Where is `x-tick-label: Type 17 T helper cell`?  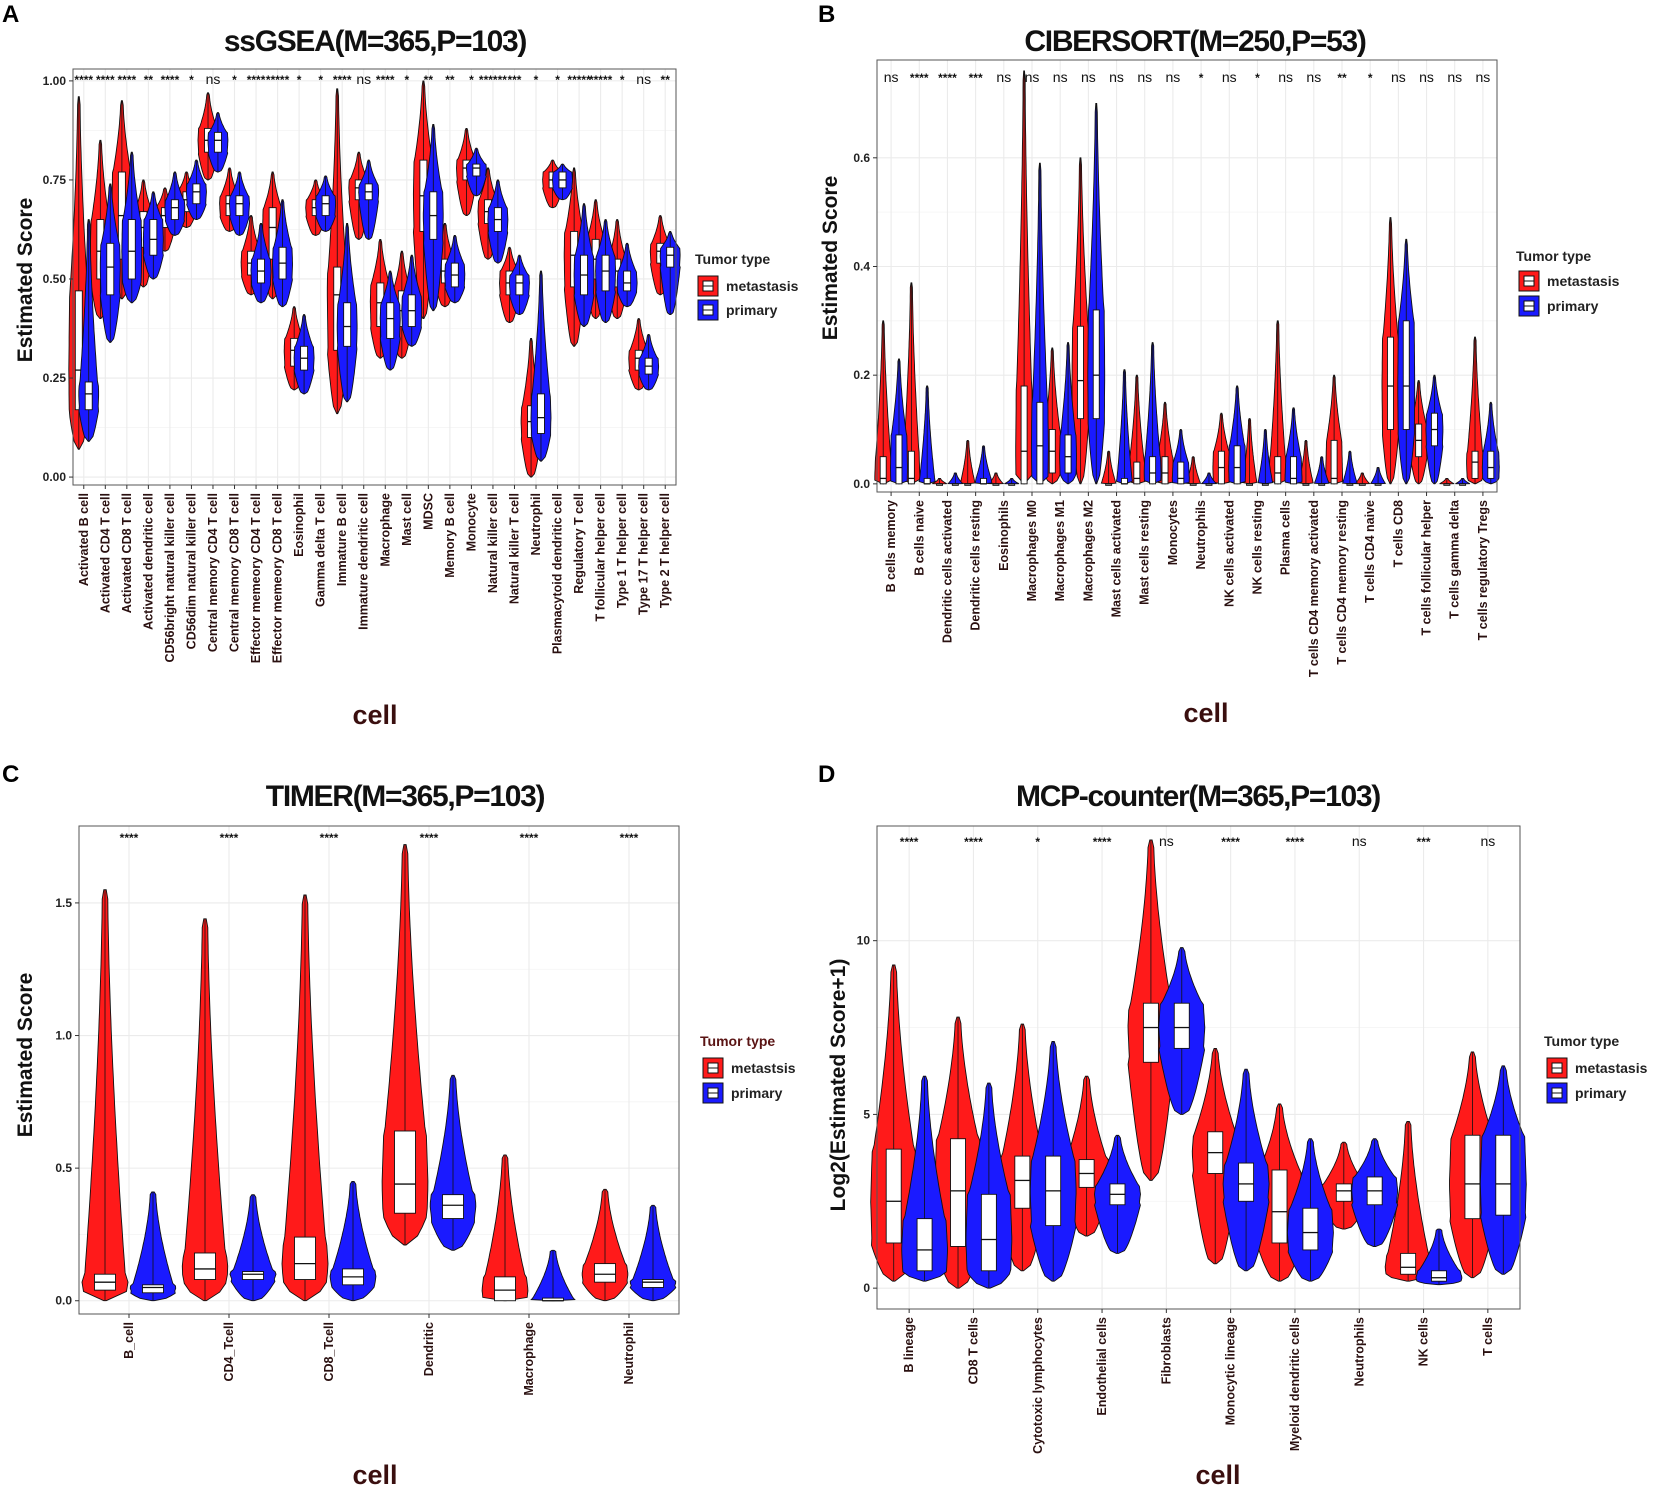 x-tick-label: Type 17 T helper cell is located at coordinates (644, 554).